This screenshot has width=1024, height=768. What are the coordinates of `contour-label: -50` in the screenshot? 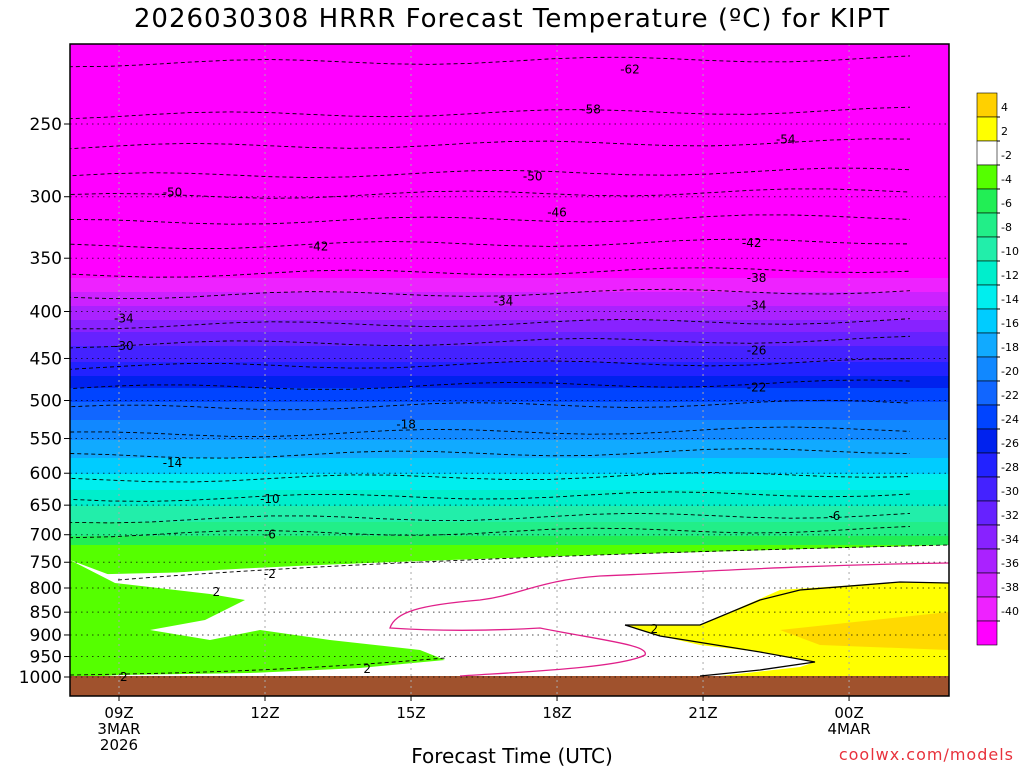 It's located at (173, 193).